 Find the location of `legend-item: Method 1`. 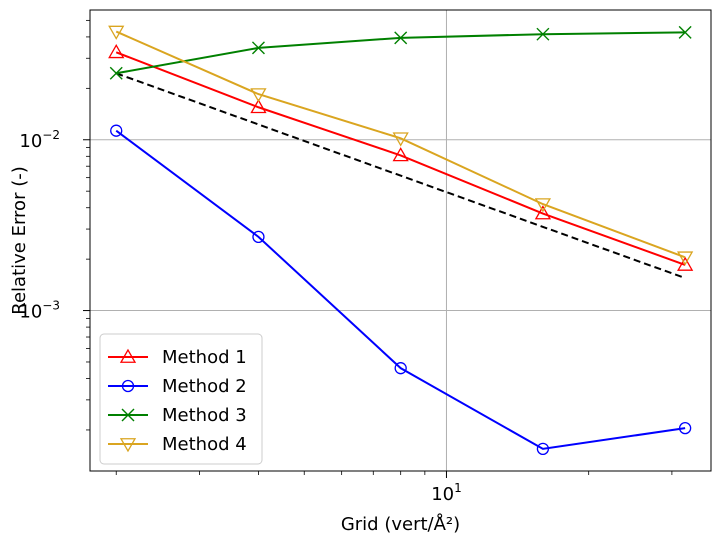

legend-item: Method 1 is located at coordinates (177, 357).